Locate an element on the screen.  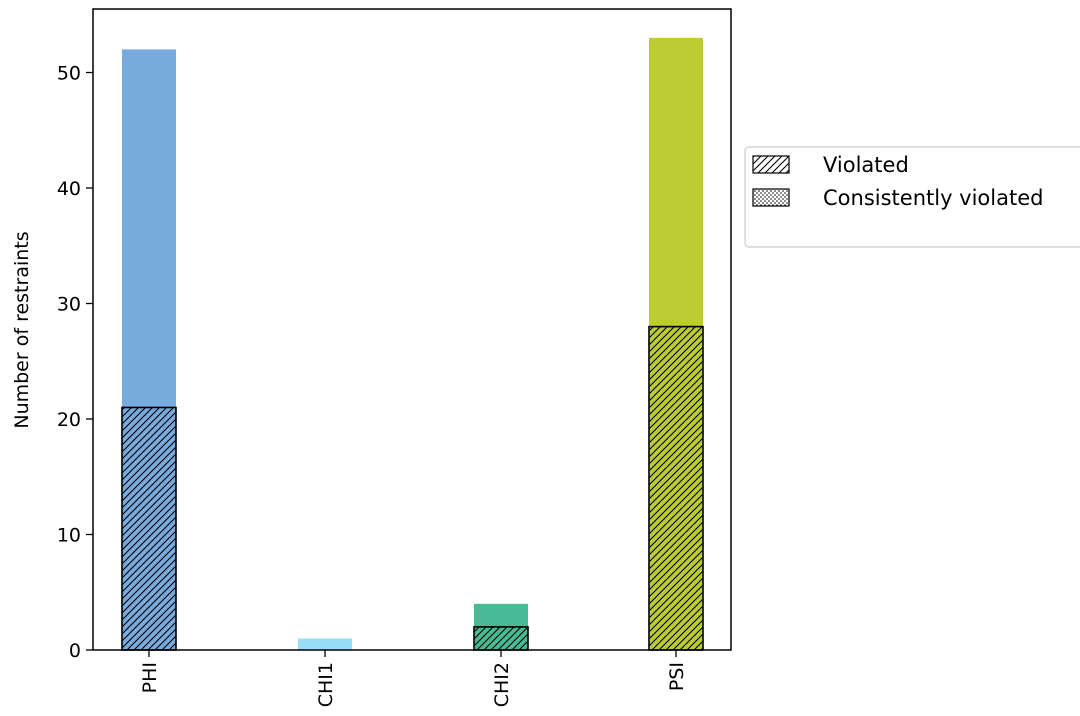
bar-violated-phi is located at coordinates (149, 528).